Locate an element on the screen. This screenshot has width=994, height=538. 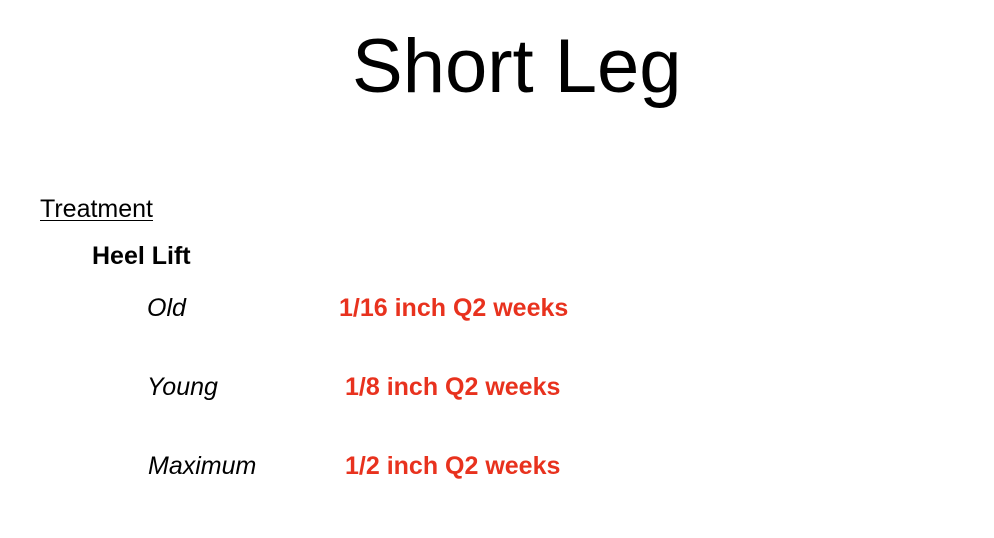
row-label-young: Young is located at coordinates (182, 387).